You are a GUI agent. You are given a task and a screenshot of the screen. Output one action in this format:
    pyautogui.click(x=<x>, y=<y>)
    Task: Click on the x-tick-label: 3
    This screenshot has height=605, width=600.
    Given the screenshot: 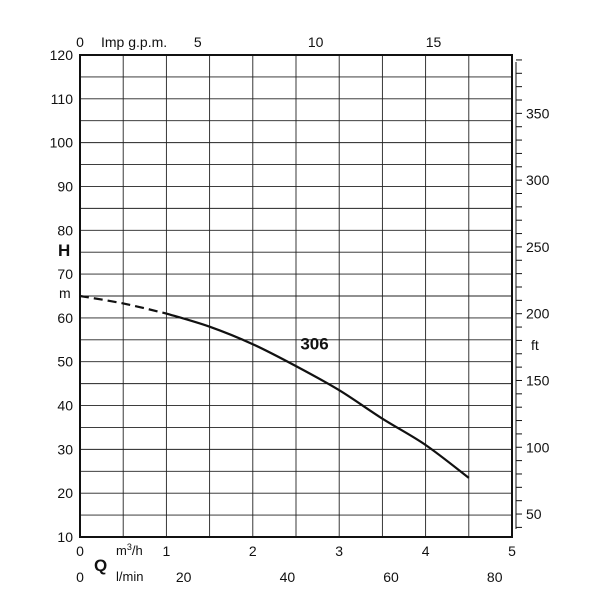 What is the action you would take?
    pyautogui.click(x=339, y=551)
    